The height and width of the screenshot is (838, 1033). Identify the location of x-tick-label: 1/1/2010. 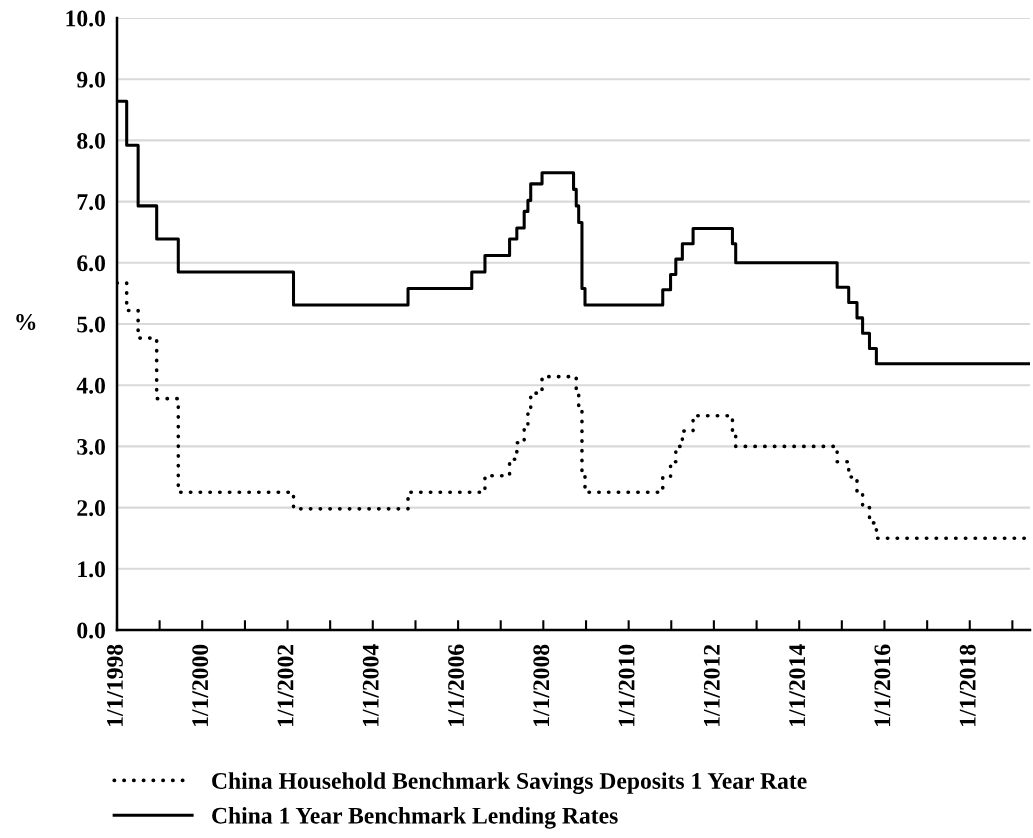
(626, 685).